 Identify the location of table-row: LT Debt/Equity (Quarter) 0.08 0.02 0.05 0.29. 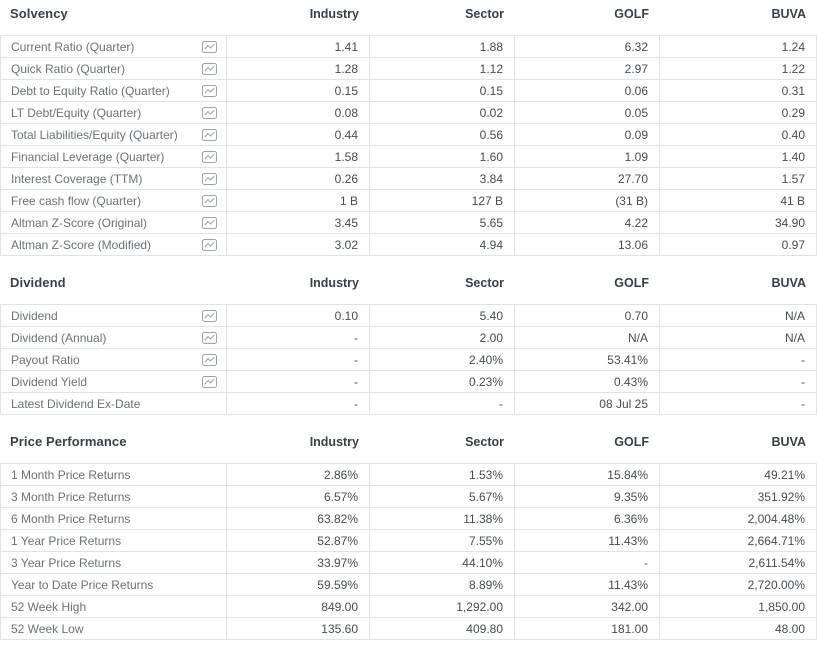
(408, 113).